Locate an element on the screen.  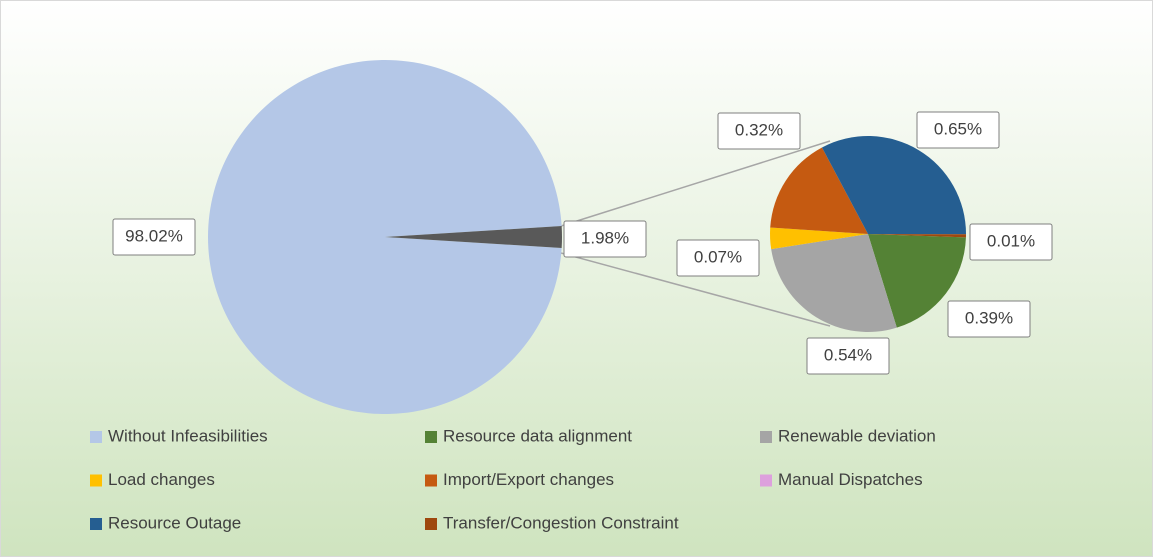
data-label: 98.02% is located at coordinates (154, 235).